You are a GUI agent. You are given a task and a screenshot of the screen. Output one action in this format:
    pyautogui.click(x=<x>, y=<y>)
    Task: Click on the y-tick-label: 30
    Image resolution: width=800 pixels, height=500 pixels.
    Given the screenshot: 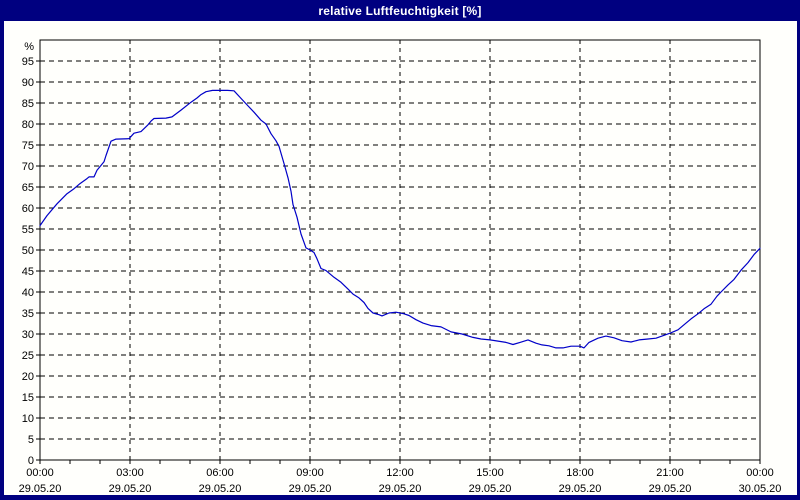 What is the action you would take?
    pyautogui.click(x=28, y=335)
    